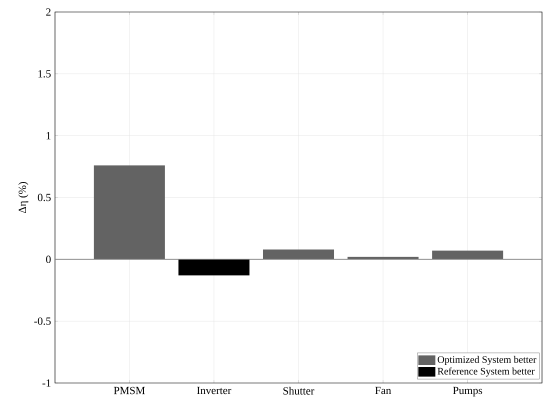  What do you see at coordinates (44, 74) in the screenshot?
I see `y-tick-label: 1.5` at bounding box center [44, 74].